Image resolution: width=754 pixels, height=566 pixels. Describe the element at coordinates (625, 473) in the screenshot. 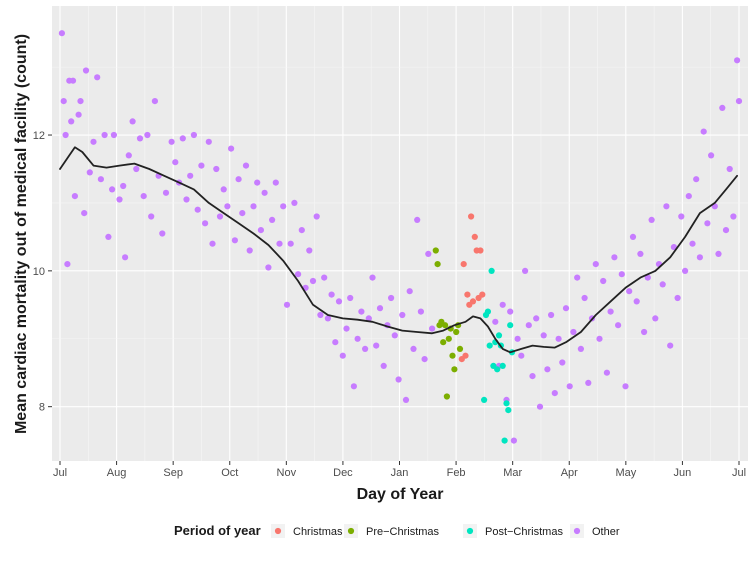

I see `x-tick-label: May` at that location.